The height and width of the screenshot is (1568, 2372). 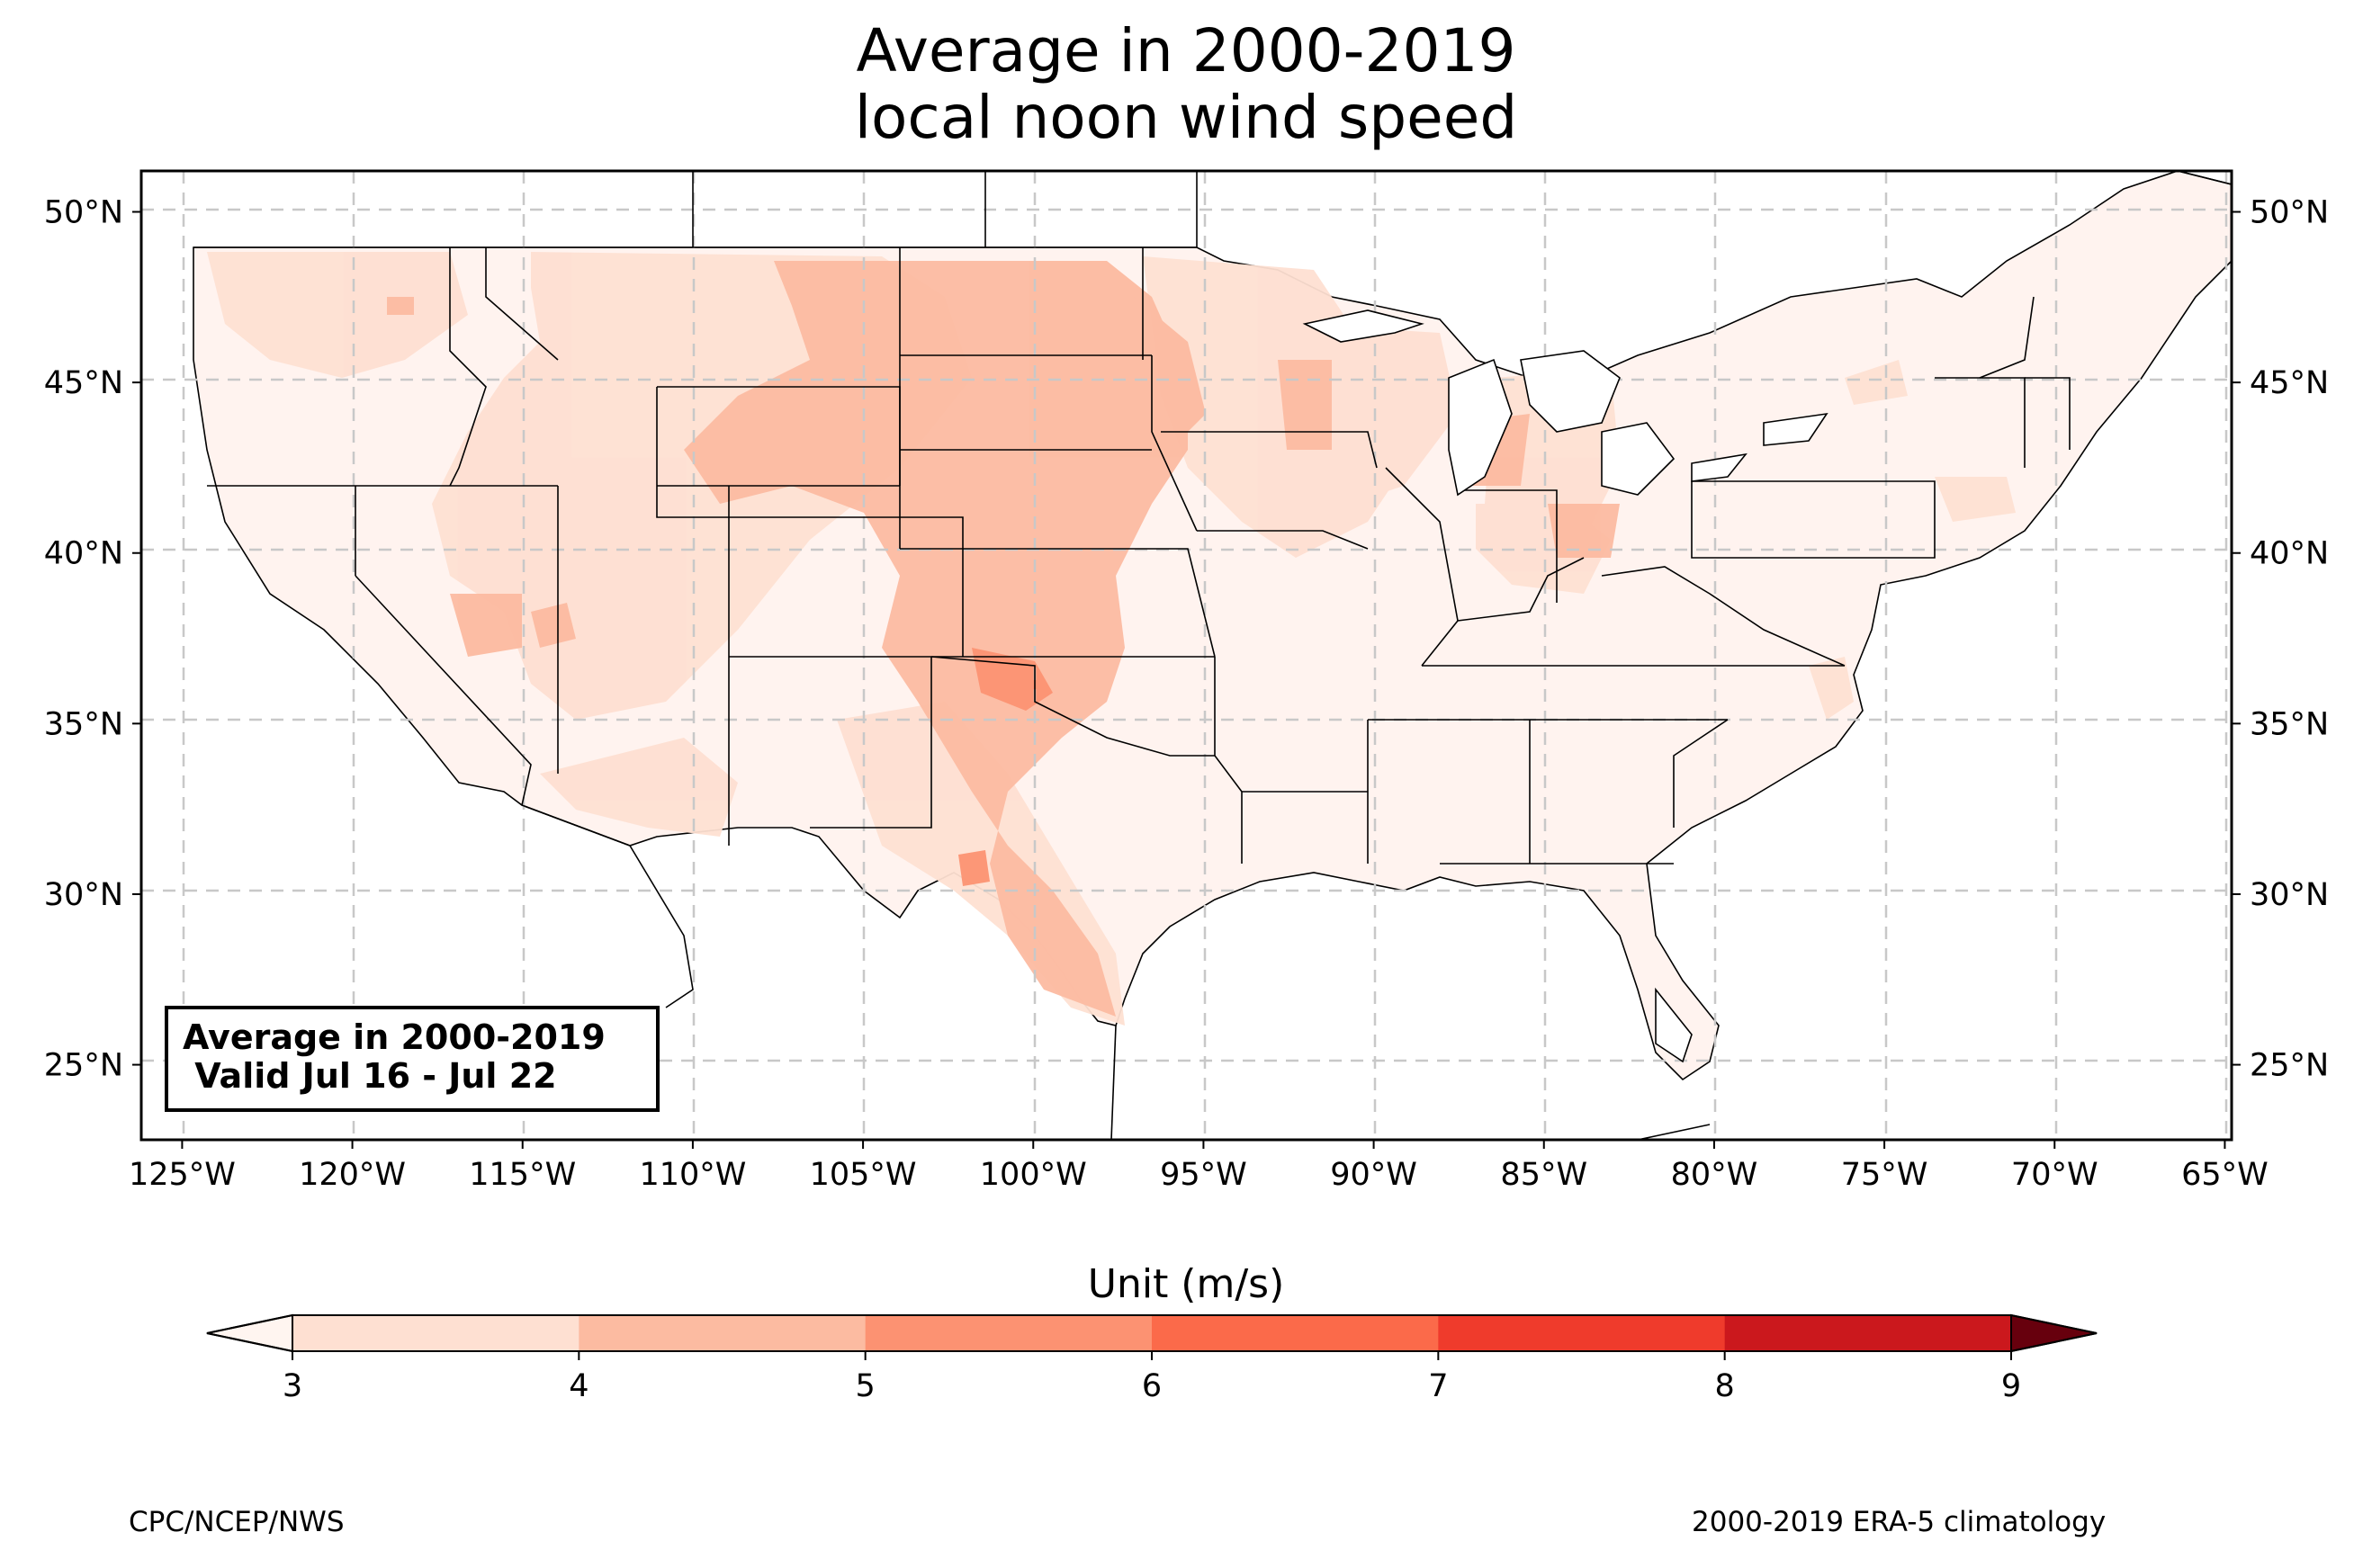 I want to click on lon-label: 80°W, so click(x=1715, y=1175).